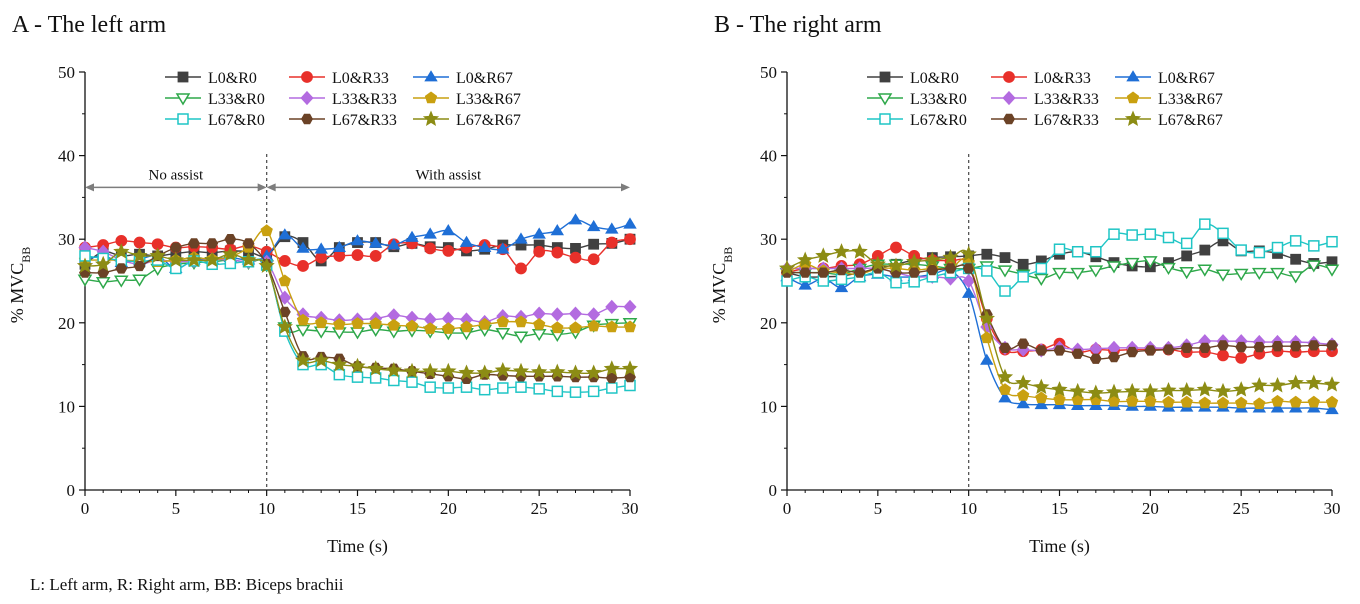  I want to click on no-assist-label: No assist, so click(176, 175).